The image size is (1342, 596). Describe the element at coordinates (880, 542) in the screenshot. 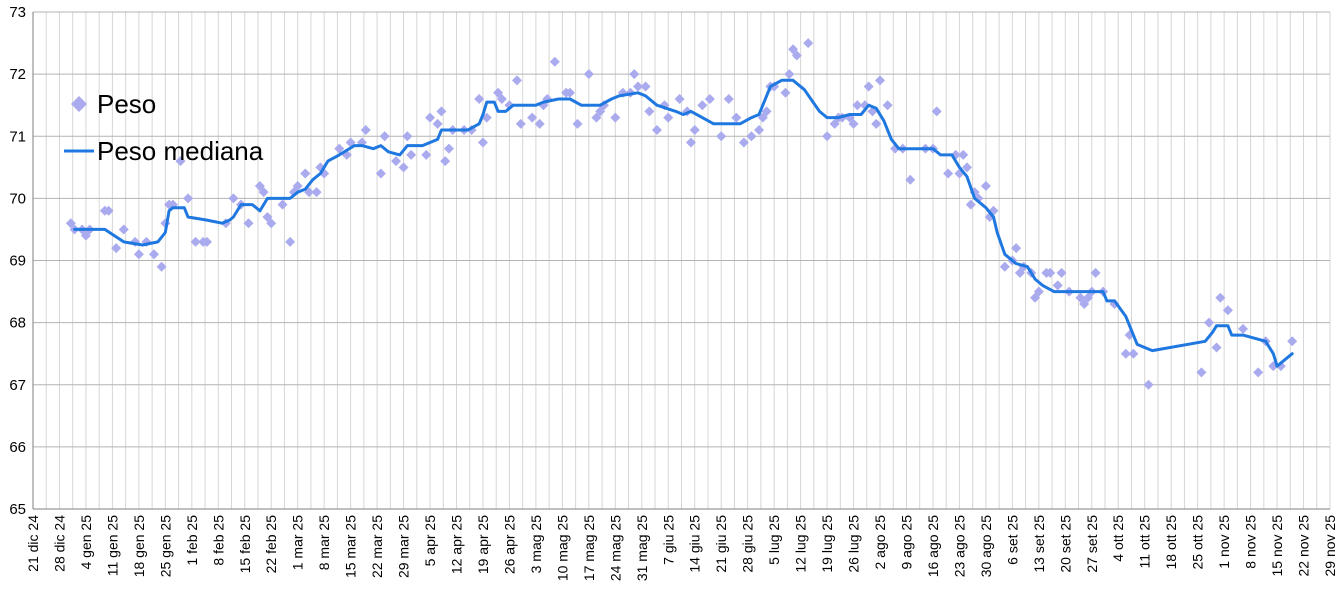

I see `x-tick-label: 2 ago 25` at that location.